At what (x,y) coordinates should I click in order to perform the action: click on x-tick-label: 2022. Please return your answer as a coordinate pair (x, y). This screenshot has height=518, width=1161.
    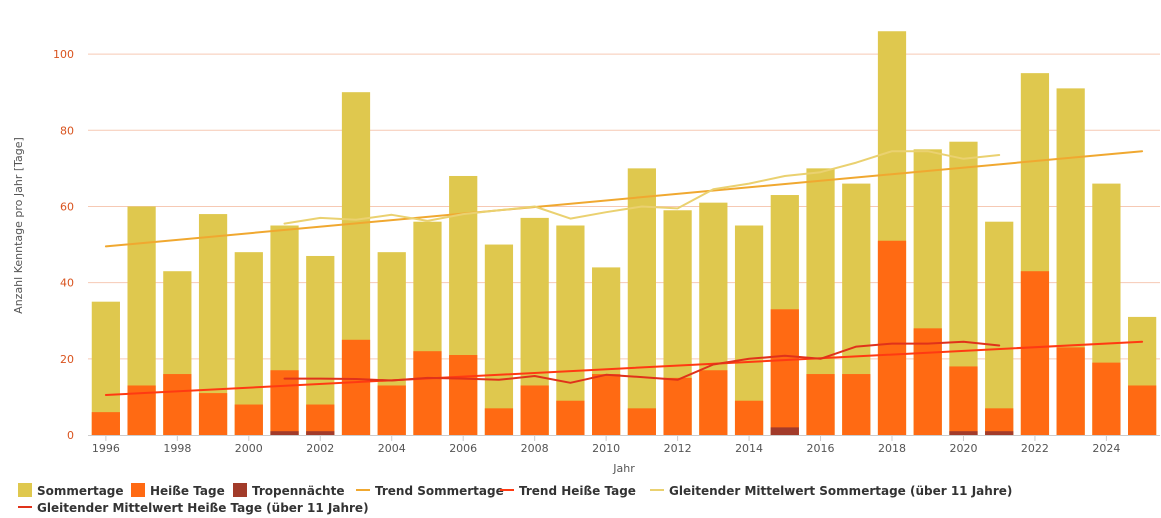
    Looking at the image, I should click on (1035, 448).